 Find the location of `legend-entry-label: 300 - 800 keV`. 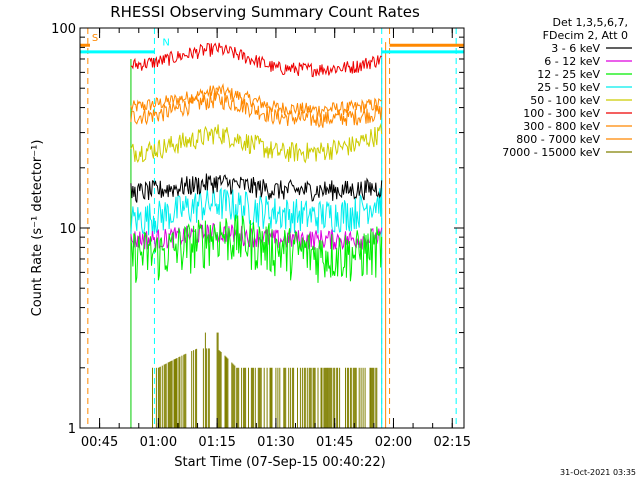

legend-entry-label: 300 - 800 keV is located at coordinates (561, 126).